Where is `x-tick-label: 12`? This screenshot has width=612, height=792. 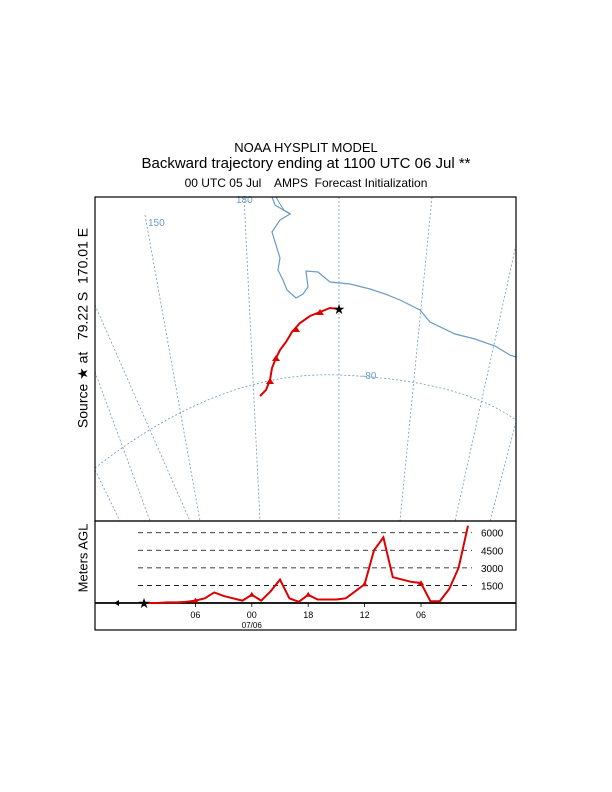 x-tick-label: 12 is located at coordinates (365, 615).